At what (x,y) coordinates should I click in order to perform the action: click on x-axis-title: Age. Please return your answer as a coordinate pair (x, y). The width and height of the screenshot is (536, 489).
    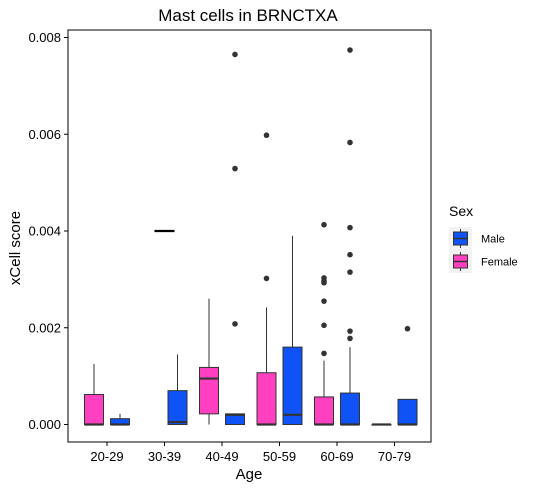
    Looking at the image, I should click on (249, 474).